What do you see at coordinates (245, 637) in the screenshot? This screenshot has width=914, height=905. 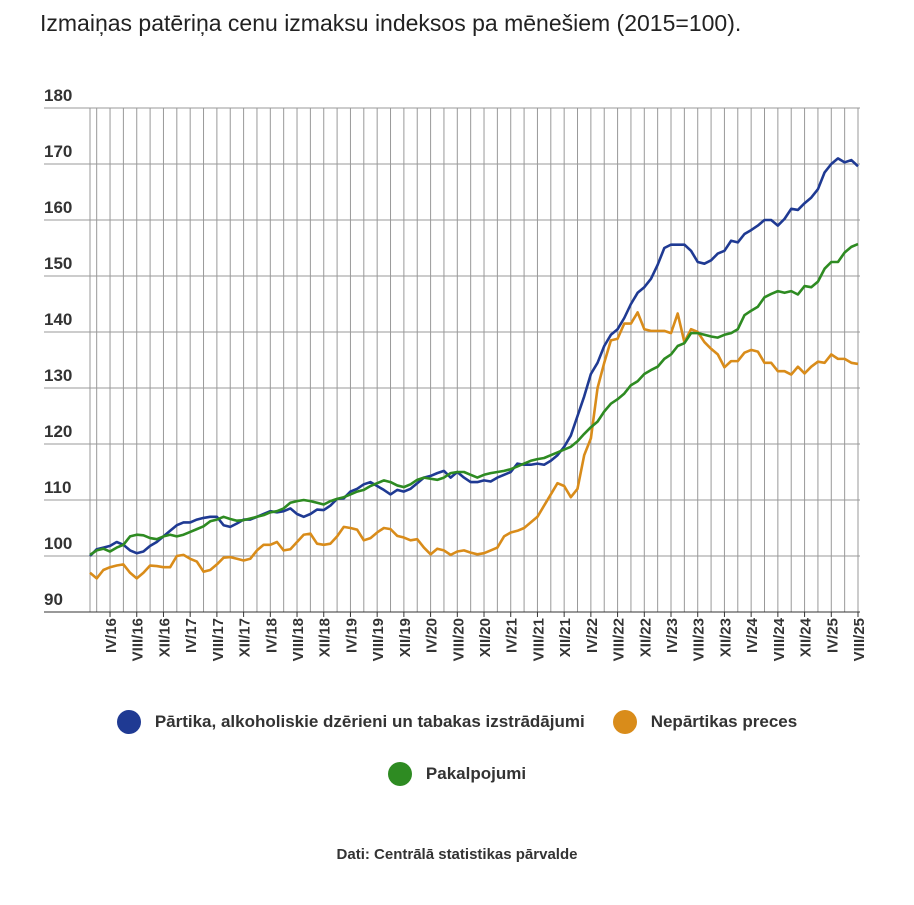 I see `x-tick-label: XII/17` at bounding box center [245, 637].